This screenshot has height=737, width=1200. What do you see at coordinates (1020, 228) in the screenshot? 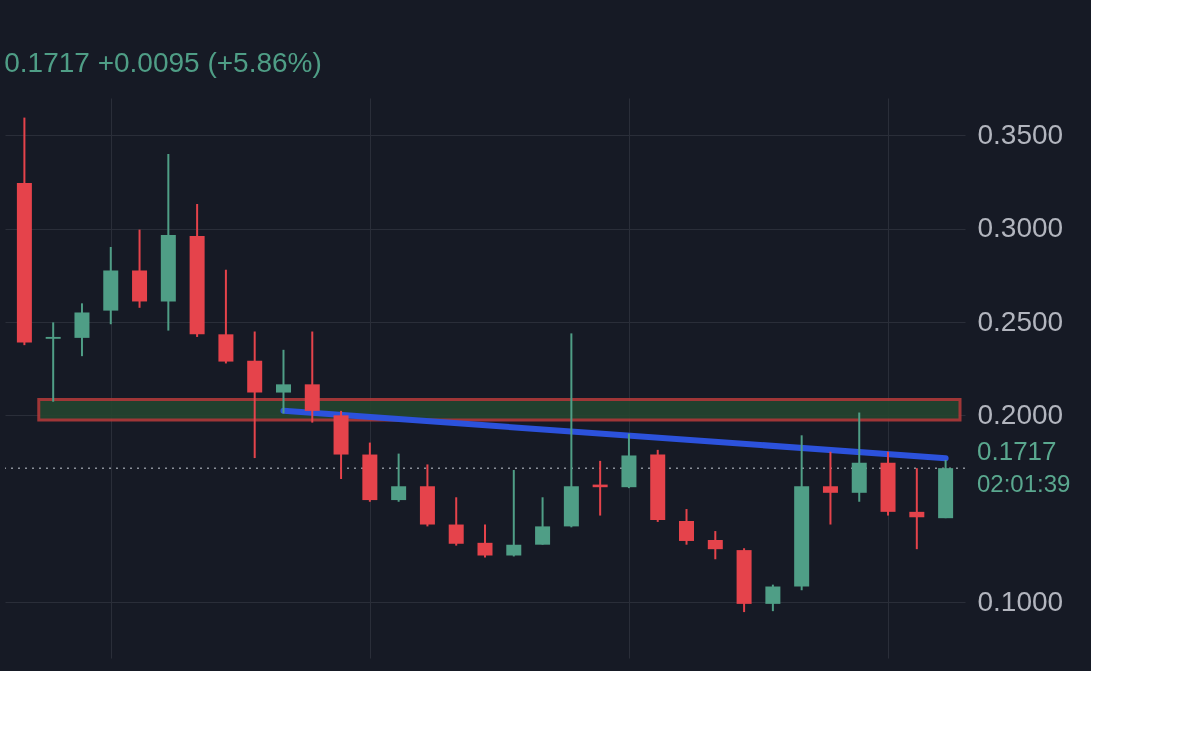
I see `y-tick-label: 0.3000` at bounding box center [1020, 228].